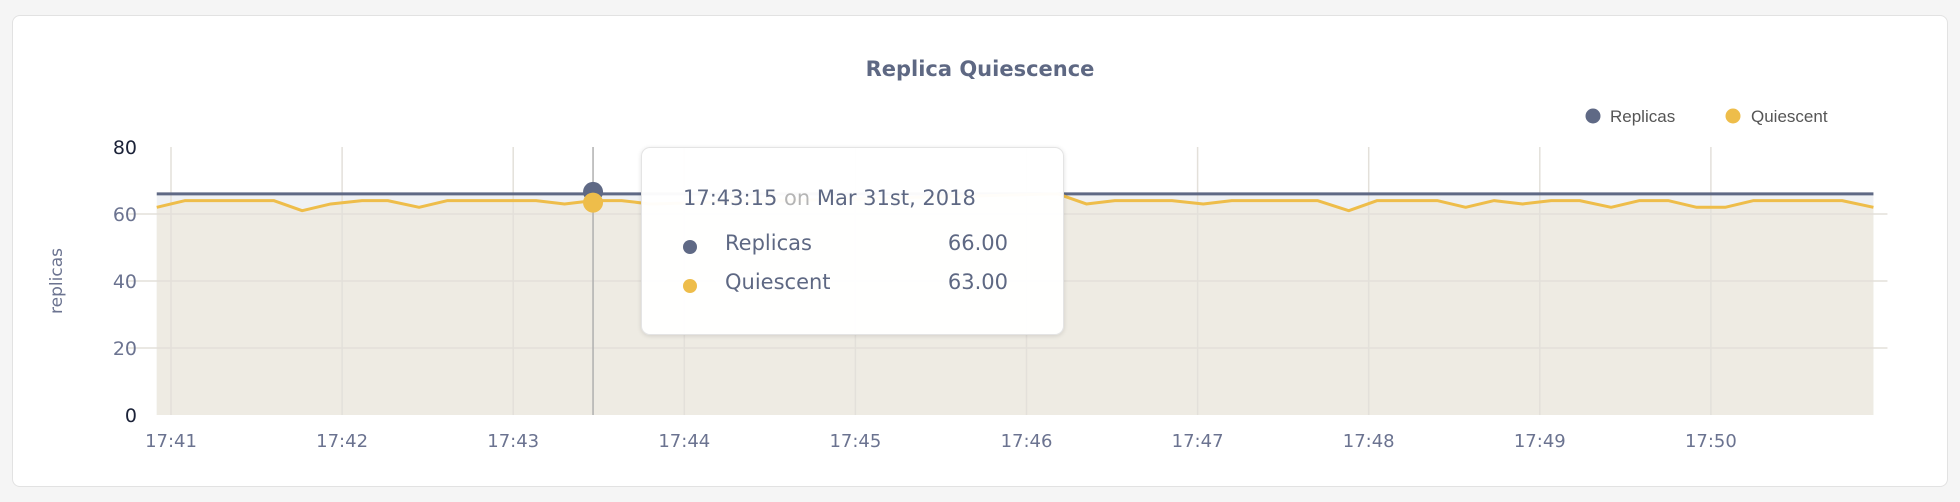 Image resolution: width=1960 pixels, height=502 pixels. What do you see at coordinates (684, 441) in the screenshot?
I see `x-tick-label: 17:44` at bounding box center [684, 441].